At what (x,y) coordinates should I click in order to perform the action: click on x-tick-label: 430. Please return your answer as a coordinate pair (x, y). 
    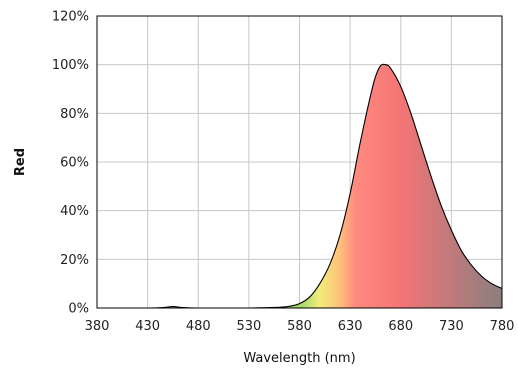
    Looking at the image, I should click on (147, 326).